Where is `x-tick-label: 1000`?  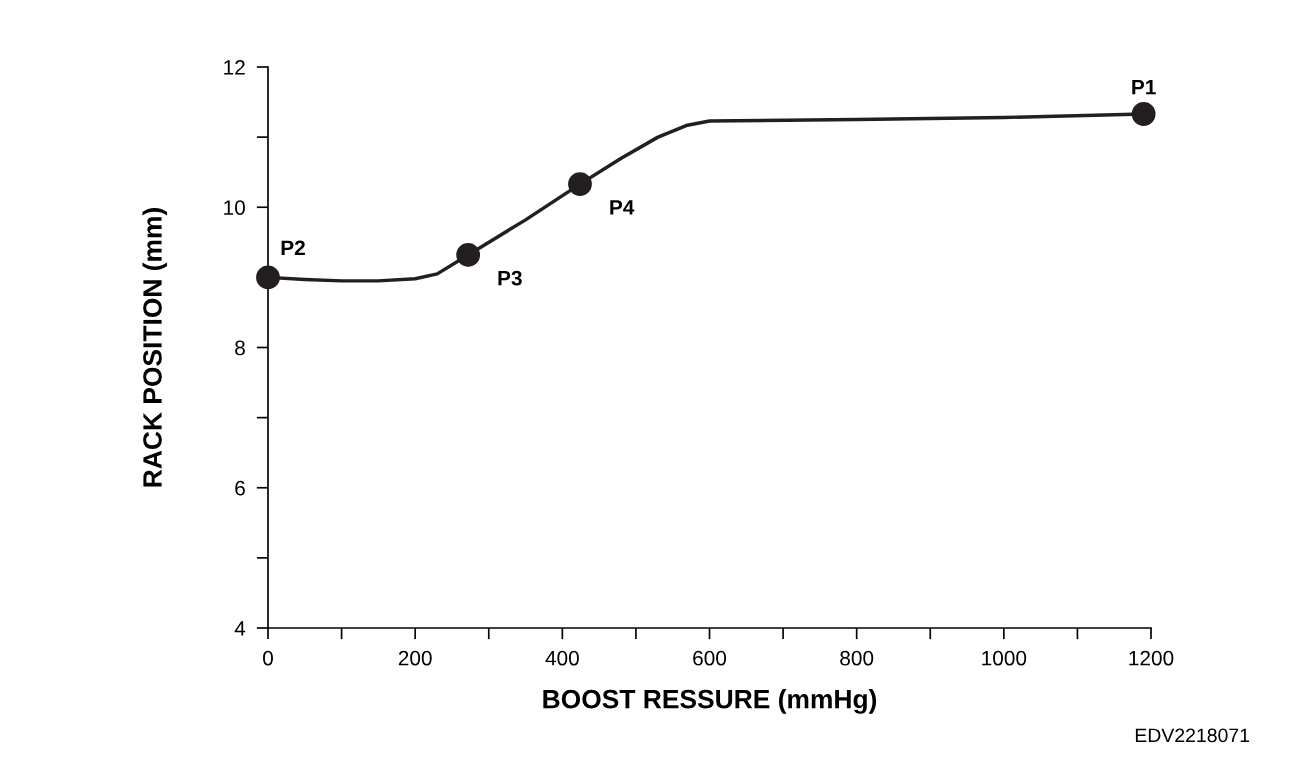 x-tick-label: 1000 is located at coordinates (1004, 658).